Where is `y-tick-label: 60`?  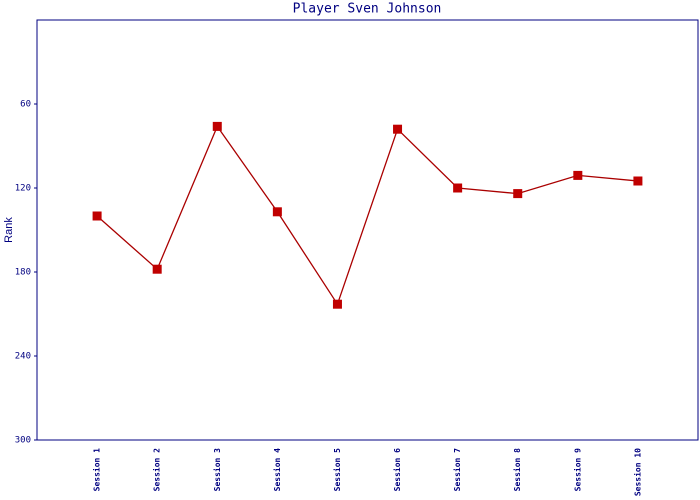
y-tick-label: 60 is located at coordinates (25, 105).